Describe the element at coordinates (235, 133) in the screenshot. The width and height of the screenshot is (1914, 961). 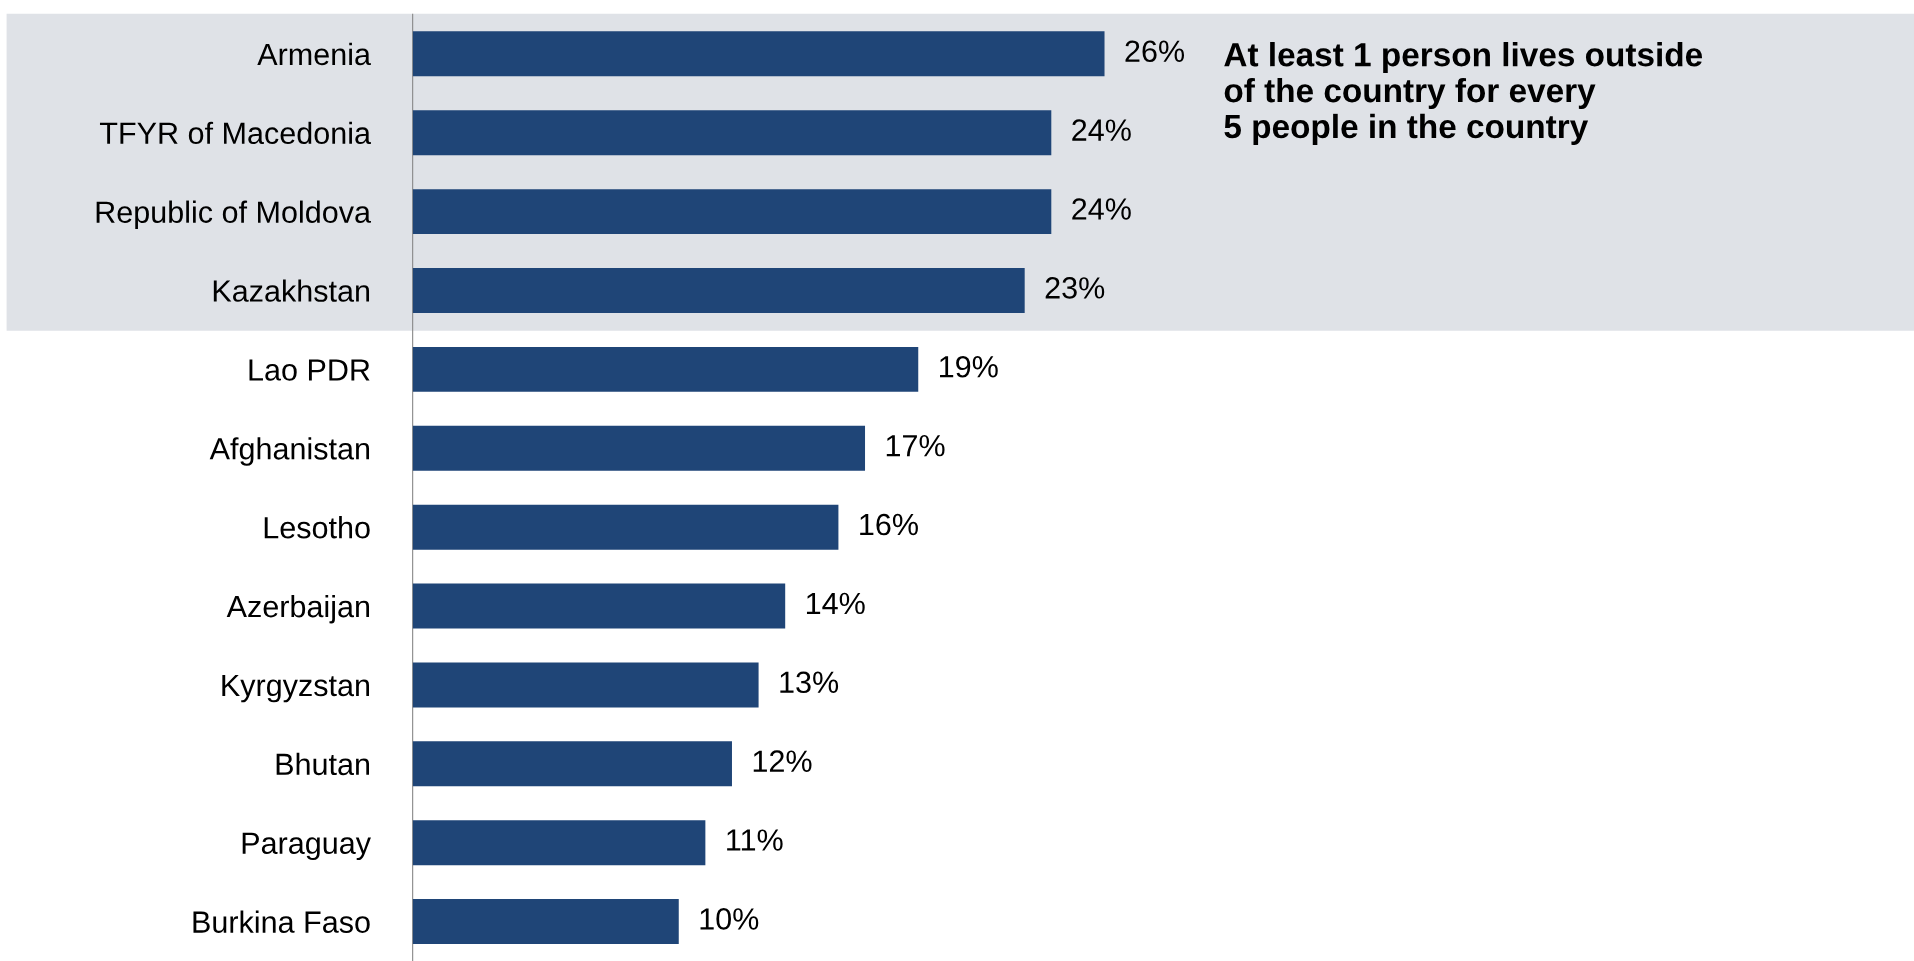
I see `y-tick-label: TFYR of Macedonia` at that location.